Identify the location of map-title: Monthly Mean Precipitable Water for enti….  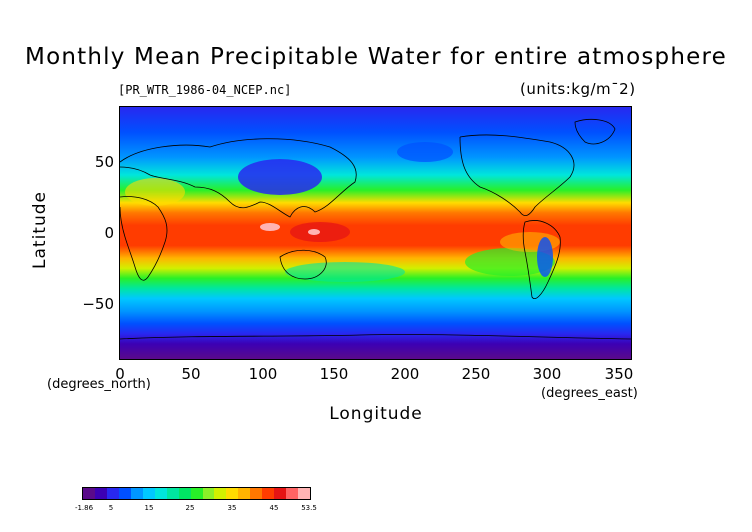
(376, 57).